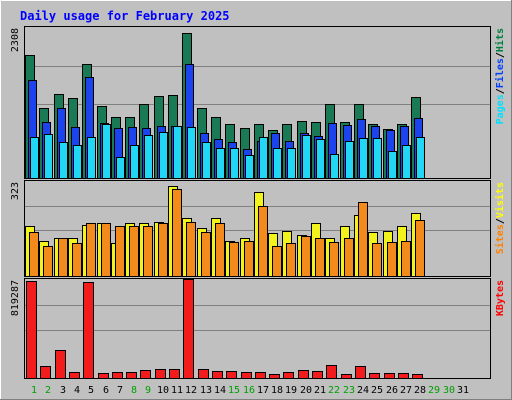 Image resolution: width=512 pixels, height=400 pixels. I want to click on day-label: 4, so click(77, 390).